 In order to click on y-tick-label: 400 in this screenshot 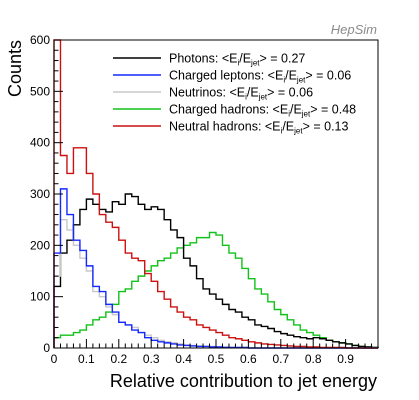, I will do `click(40, 143)`.